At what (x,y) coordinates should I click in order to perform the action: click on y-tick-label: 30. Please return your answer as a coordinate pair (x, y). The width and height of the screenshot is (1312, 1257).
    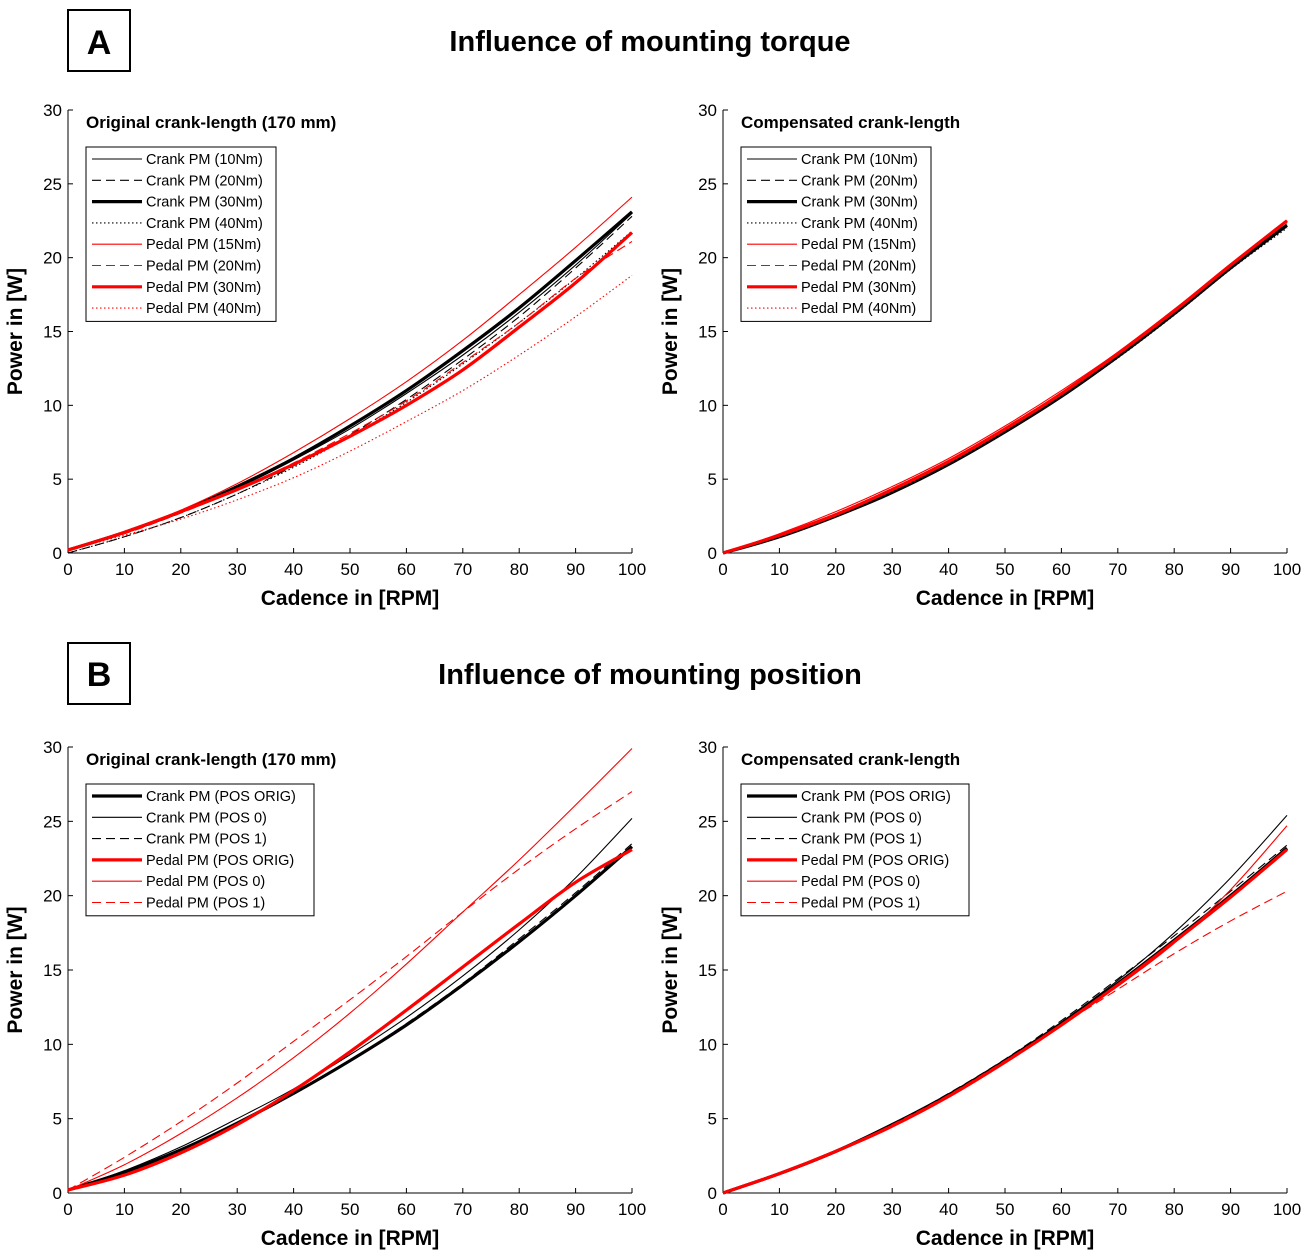
    Looking at the image, I should click on (52, 110).